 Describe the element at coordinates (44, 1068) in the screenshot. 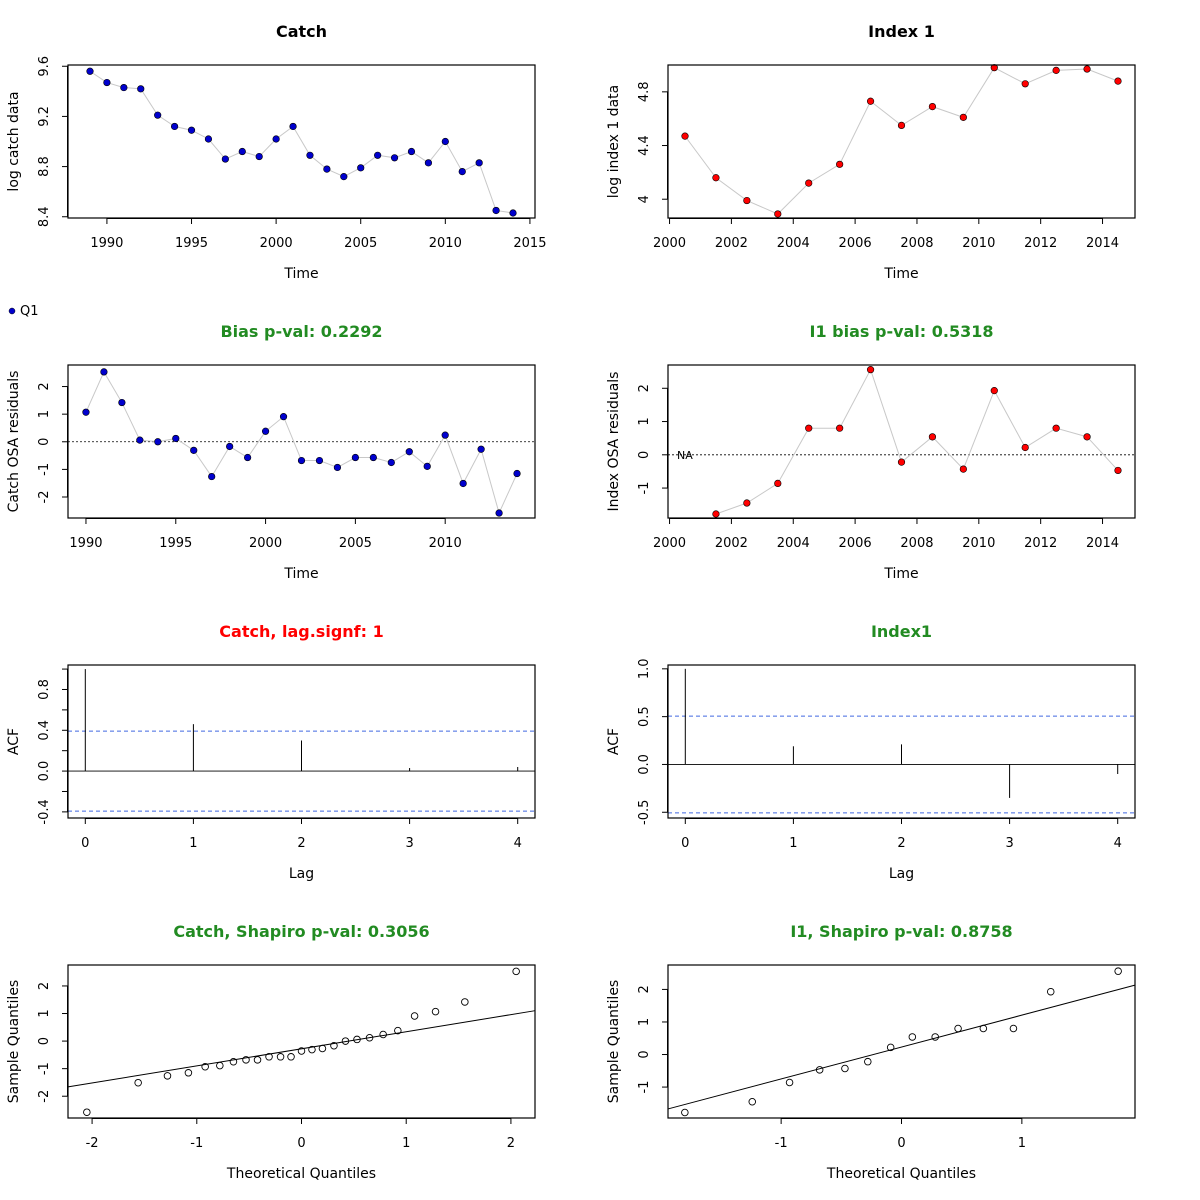

I see `catch_qq-y-tick-label: -1` at that location.